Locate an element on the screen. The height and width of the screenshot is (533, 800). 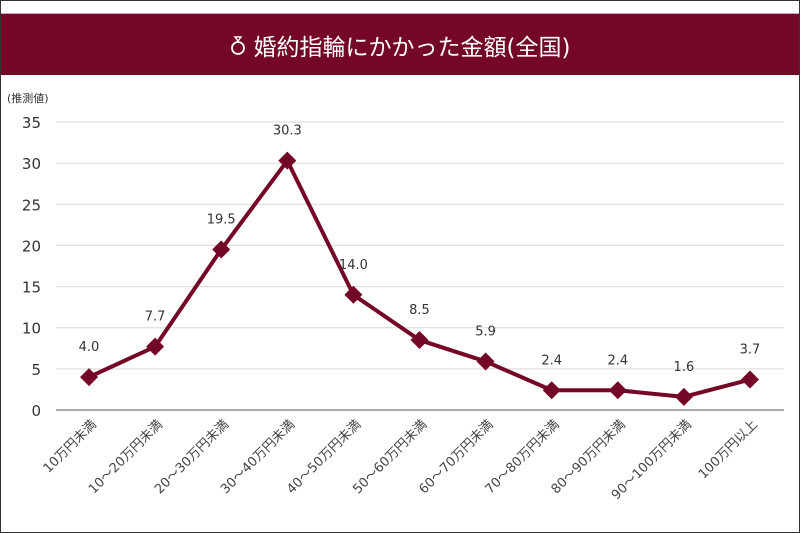
data-label: 19.5 is located at coordinates (221, 220).